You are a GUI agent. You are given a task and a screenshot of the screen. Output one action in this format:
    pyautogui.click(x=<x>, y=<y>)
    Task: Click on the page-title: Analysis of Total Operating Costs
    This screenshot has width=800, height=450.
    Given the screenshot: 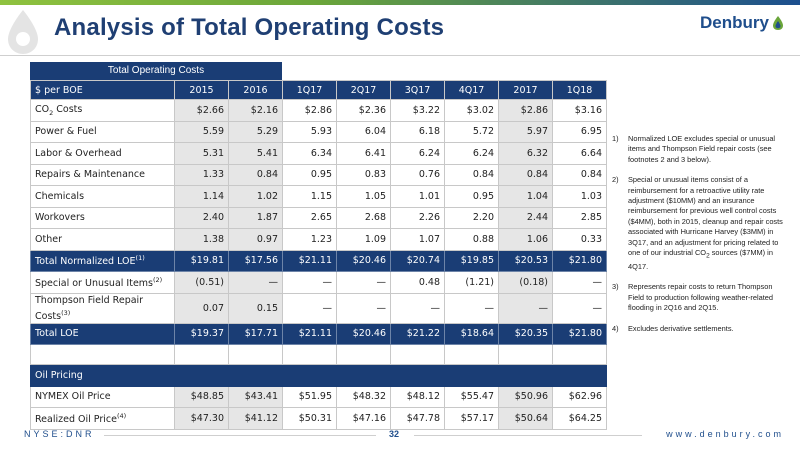 What is the action you would take?
    pyautogui.click(x=249, y=27)
    